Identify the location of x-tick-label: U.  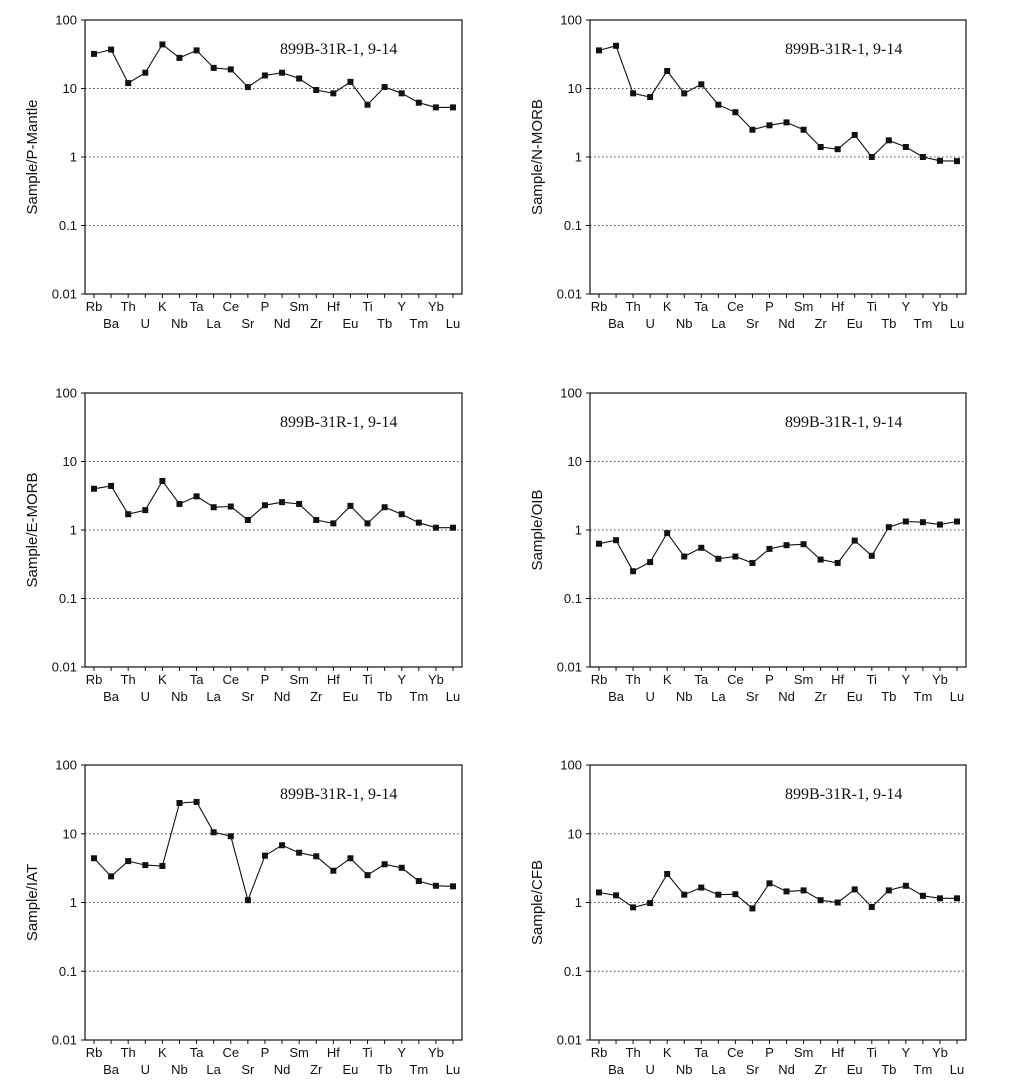
(145, 323).